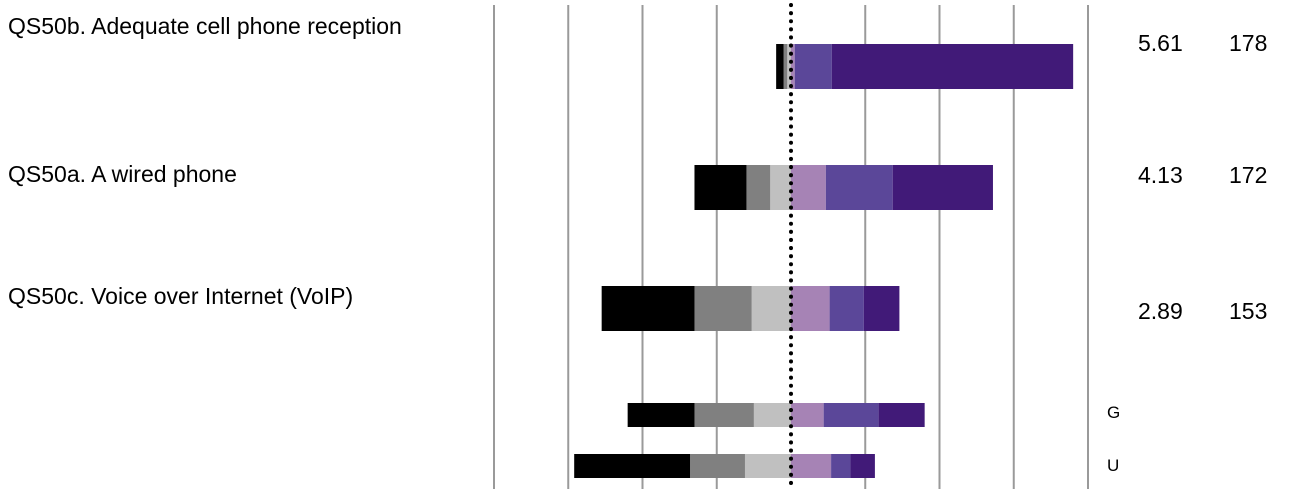 The height and width of the screenshot is (489, 1295). What do you see at coordinates (720, 187) in the screenshot?
I see `bar-segment-qs50a-strongly-negative` at bounding box center [720, 187].